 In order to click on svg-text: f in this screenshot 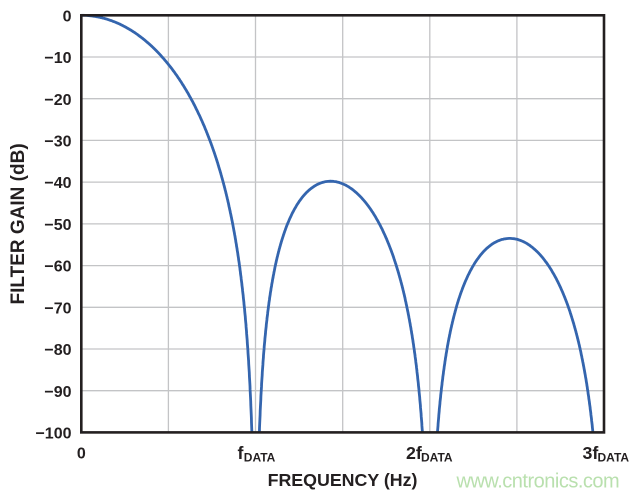, I will do `click(241, 453)`.